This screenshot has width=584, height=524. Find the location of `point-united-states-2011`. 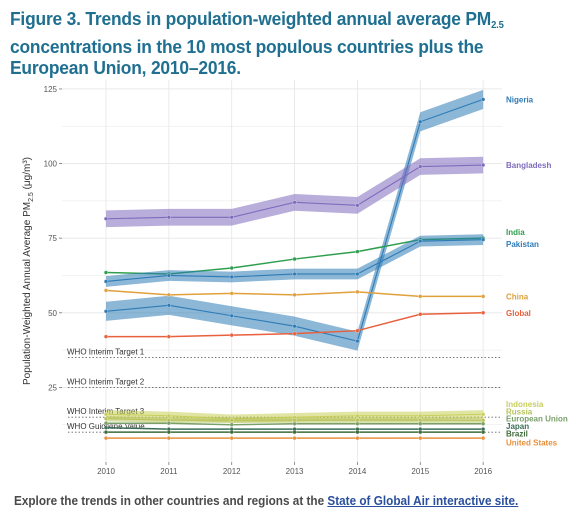

point-united-states-2011 is located at coordinates (168, 438).